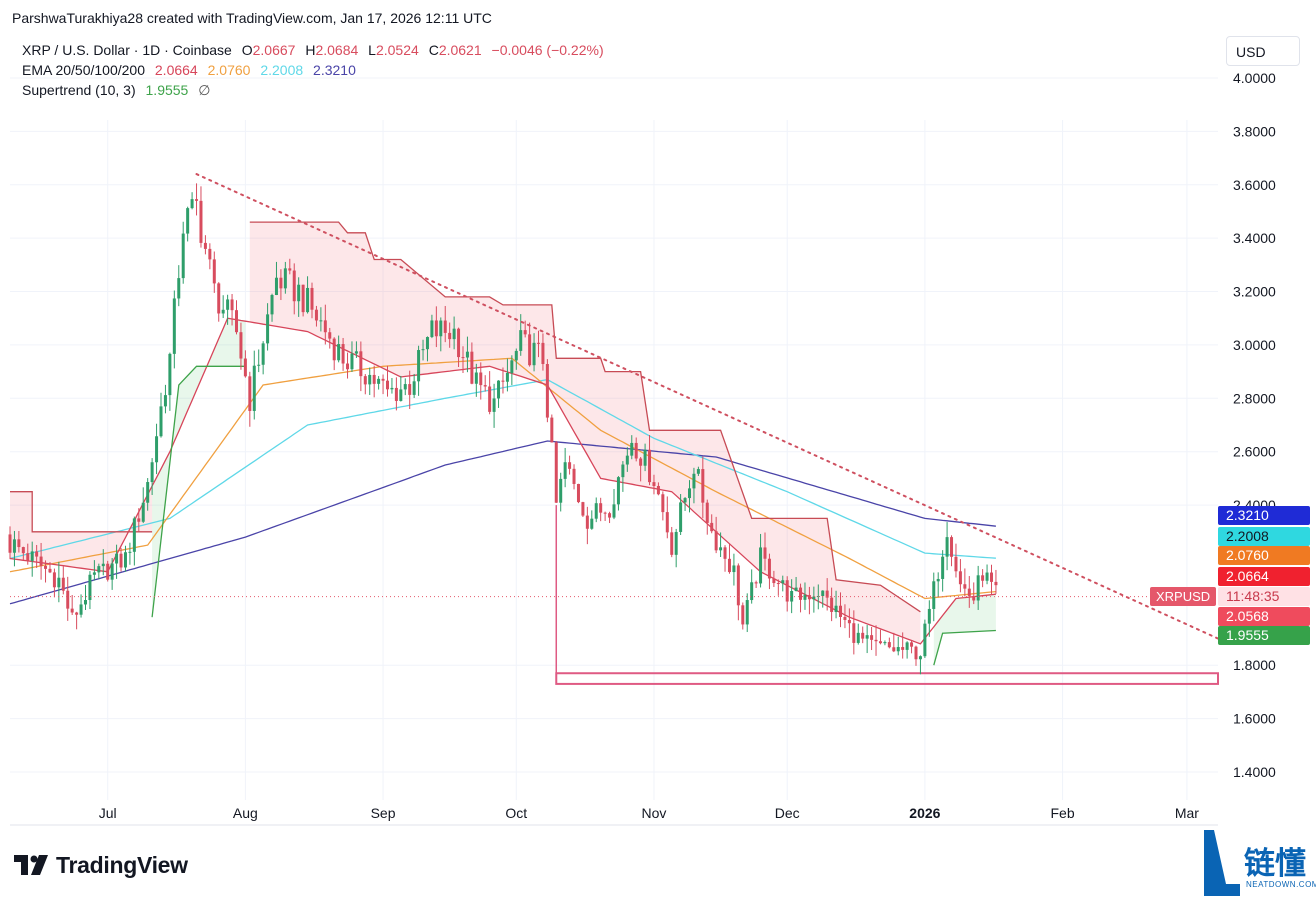  I want to click on supertrend-value: 1.9555, so click(167, 90).